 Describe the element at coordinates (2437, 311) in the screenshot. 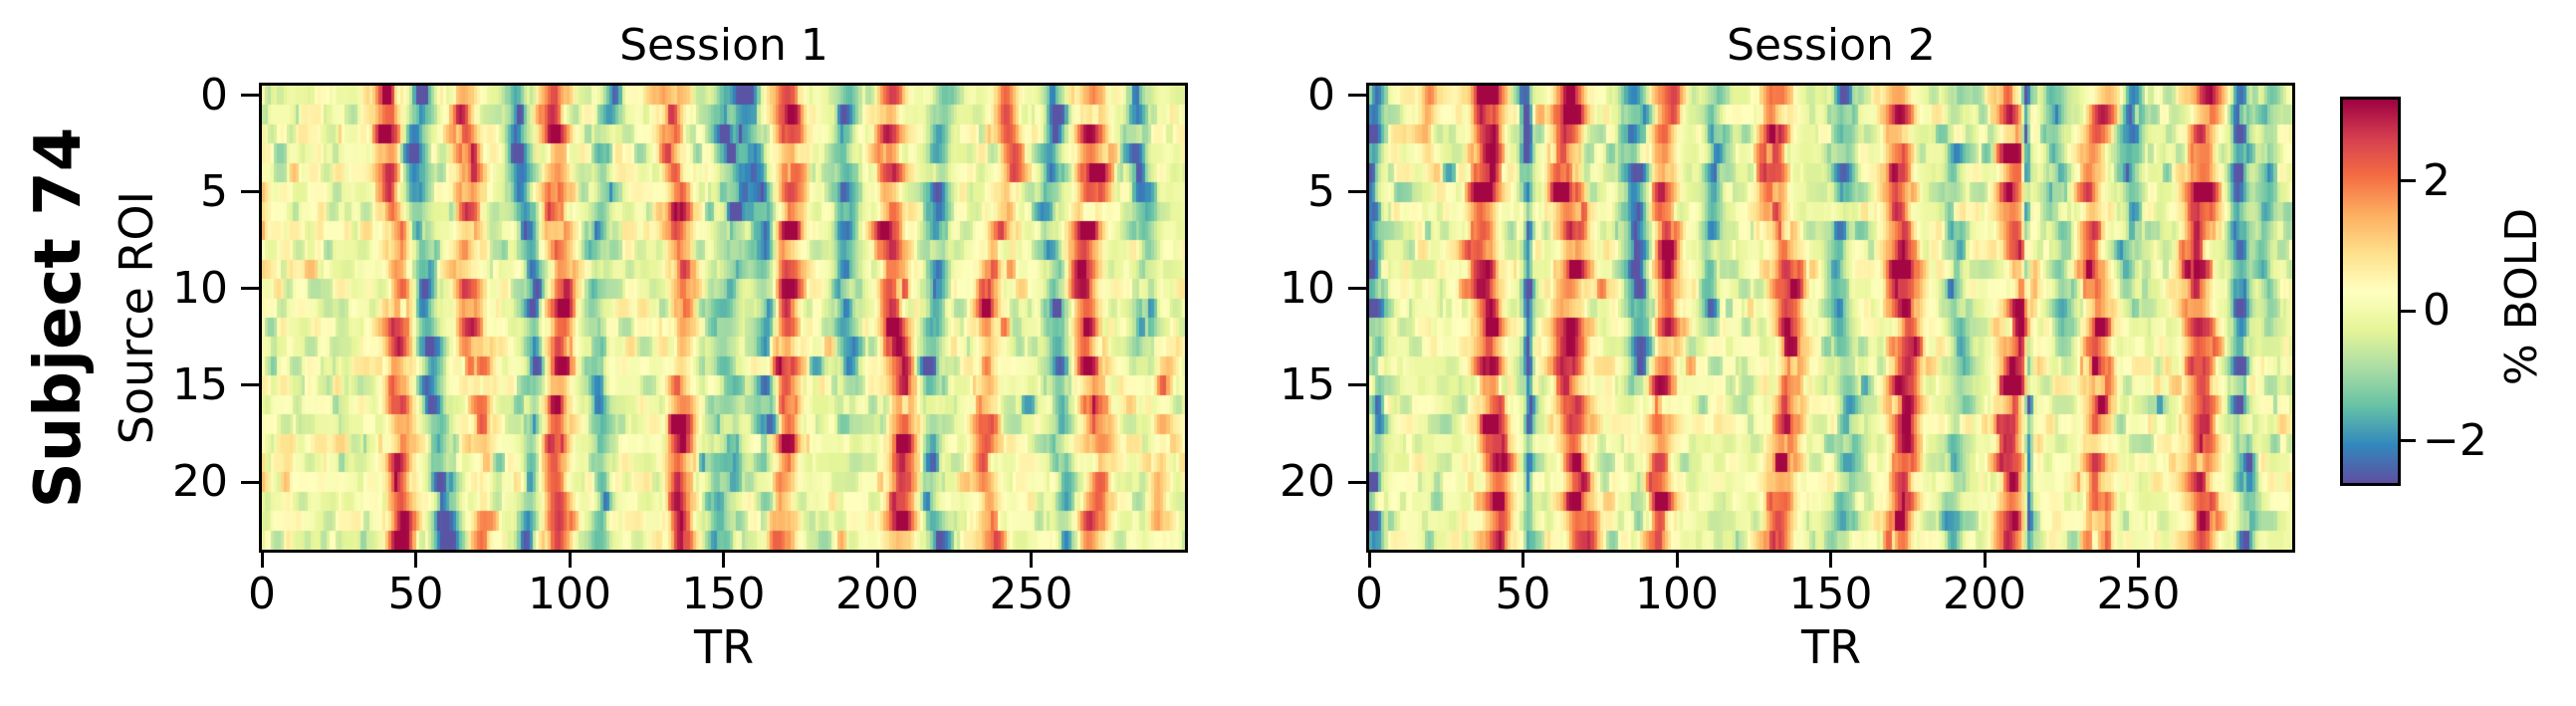

I see `colorbar-tick-label: 0` at that location.